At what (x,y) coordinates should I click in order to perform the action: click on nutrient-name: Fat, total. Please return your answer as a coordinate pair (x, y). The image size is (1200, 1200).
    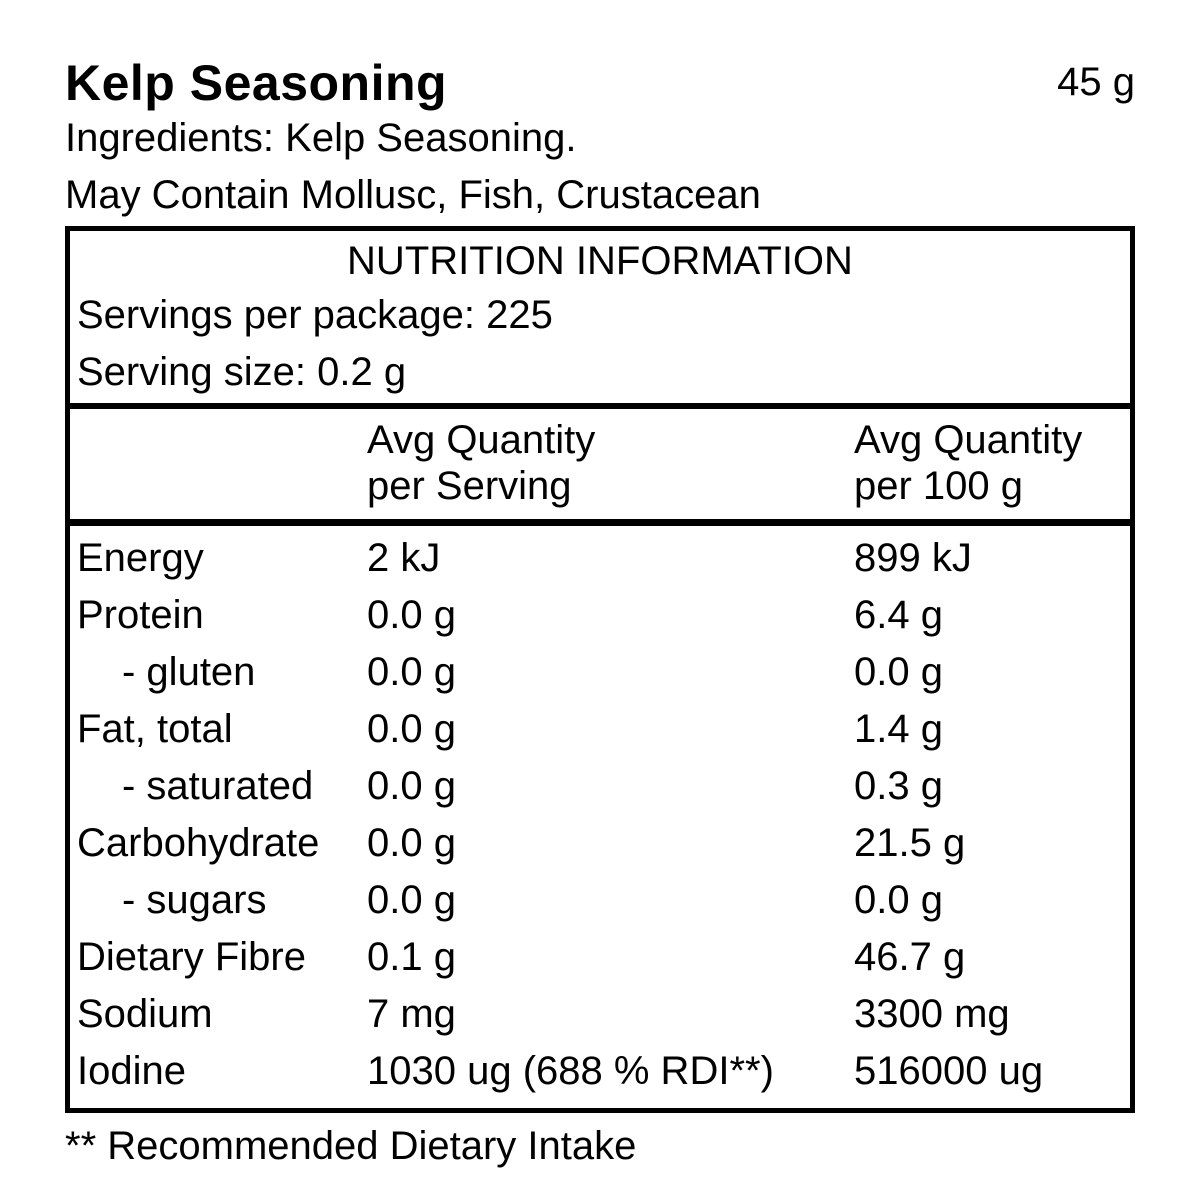
    Looking at the image, I should click on (155, 729).